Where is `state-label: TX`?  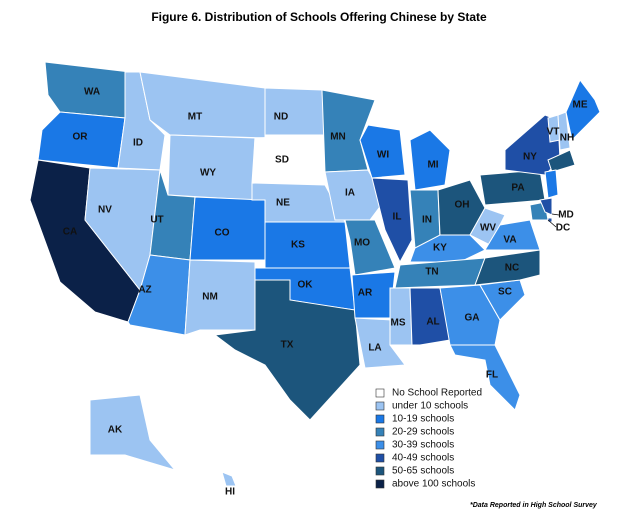
state-label: TX is located at coordinates (287, 345).